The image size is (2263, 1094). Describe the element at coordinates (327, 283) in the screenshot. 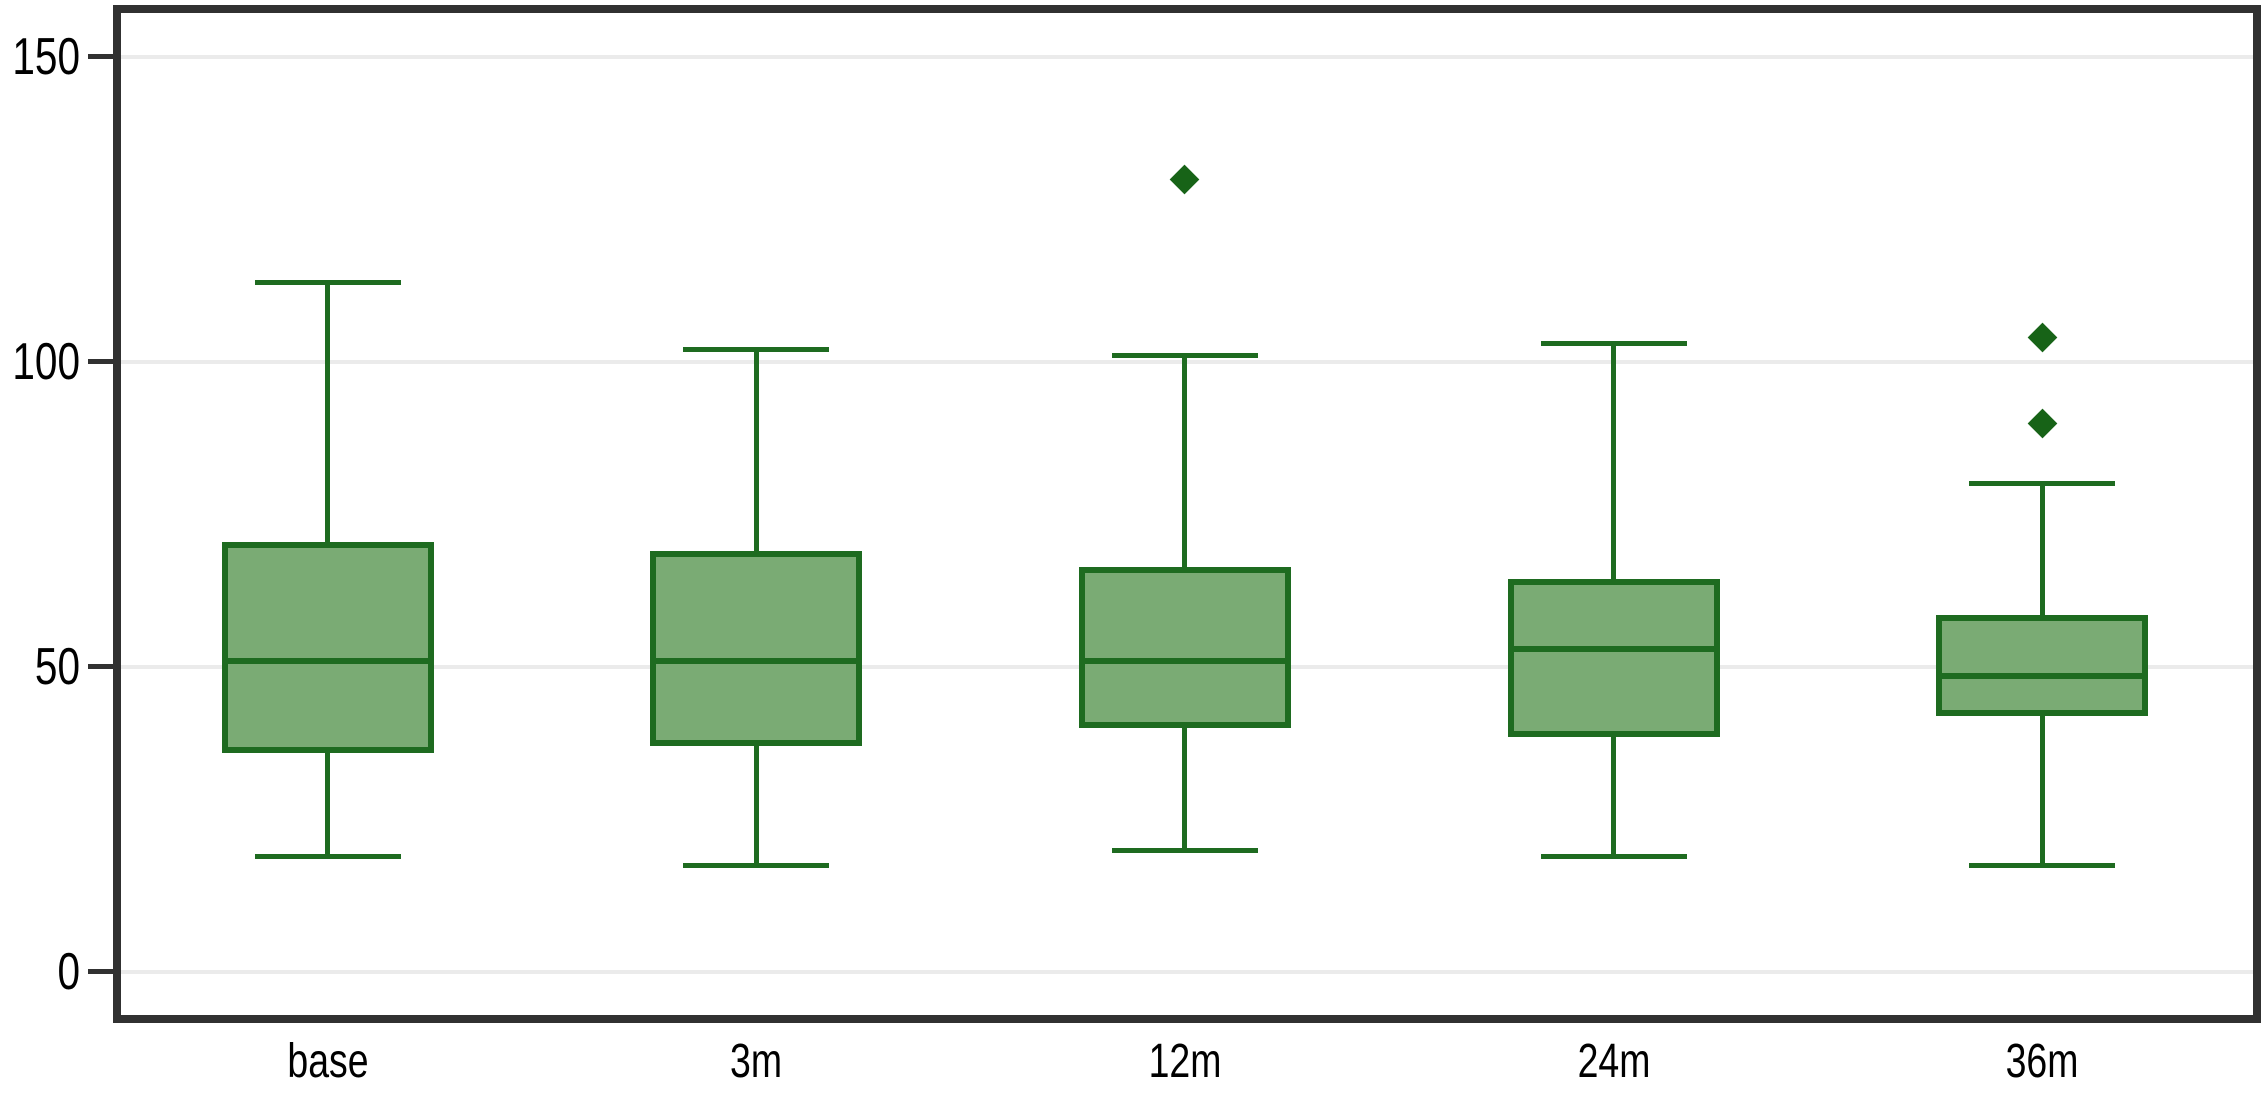

I see `whisker-upper-cap-base` at that location.